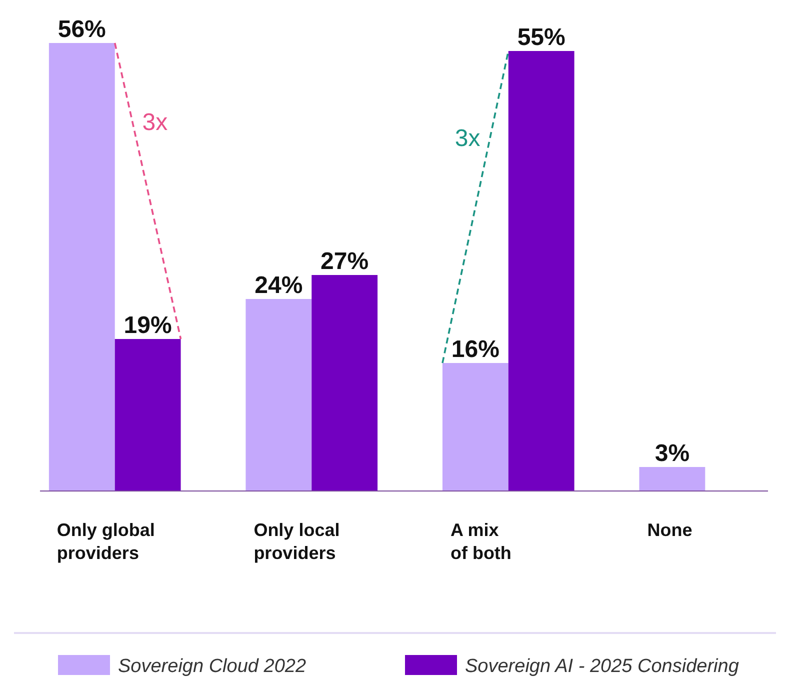  What do you see at coordinates (82, 29) in the screenshot?
I see `data-label: 56%` at bounding box center [82, 29].